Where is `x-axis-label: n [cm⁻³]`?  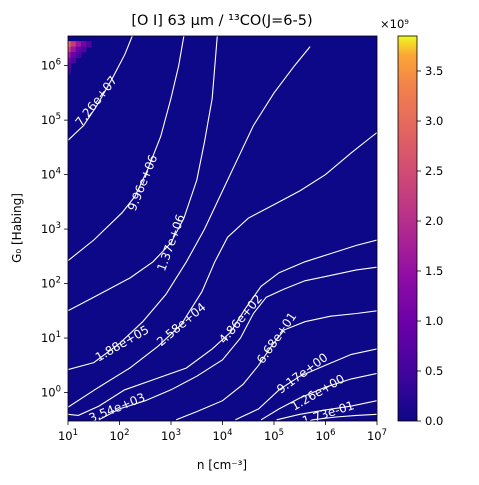
x-axis-label: n [cm⁻³] is located at coordinates (222, 465).